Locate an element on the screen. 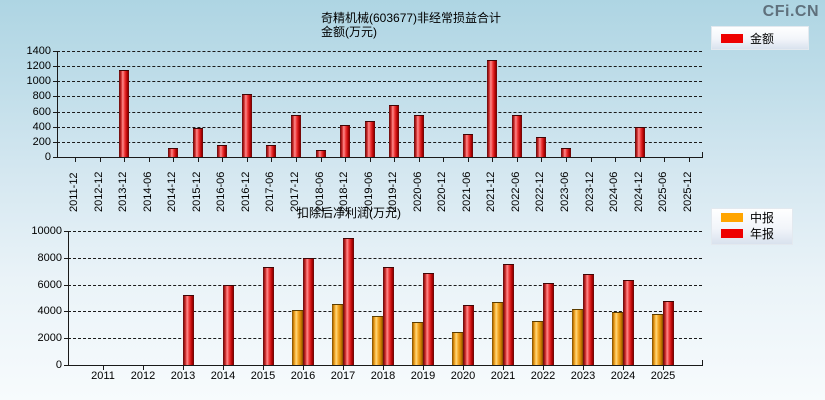  cfi-logo: CFi.CN is located at coordinates (790, 11).